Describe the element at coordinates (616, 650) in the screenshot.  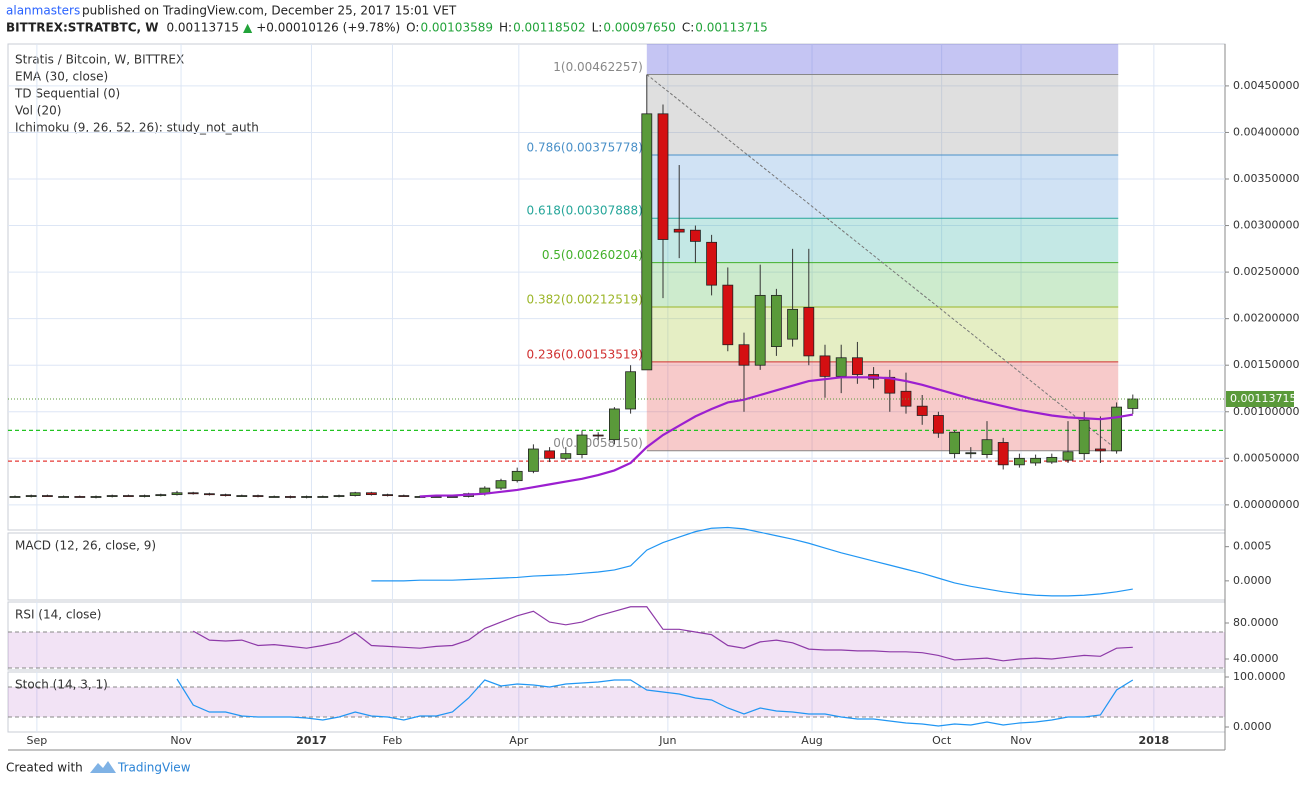
I see `pane-band` at that location.